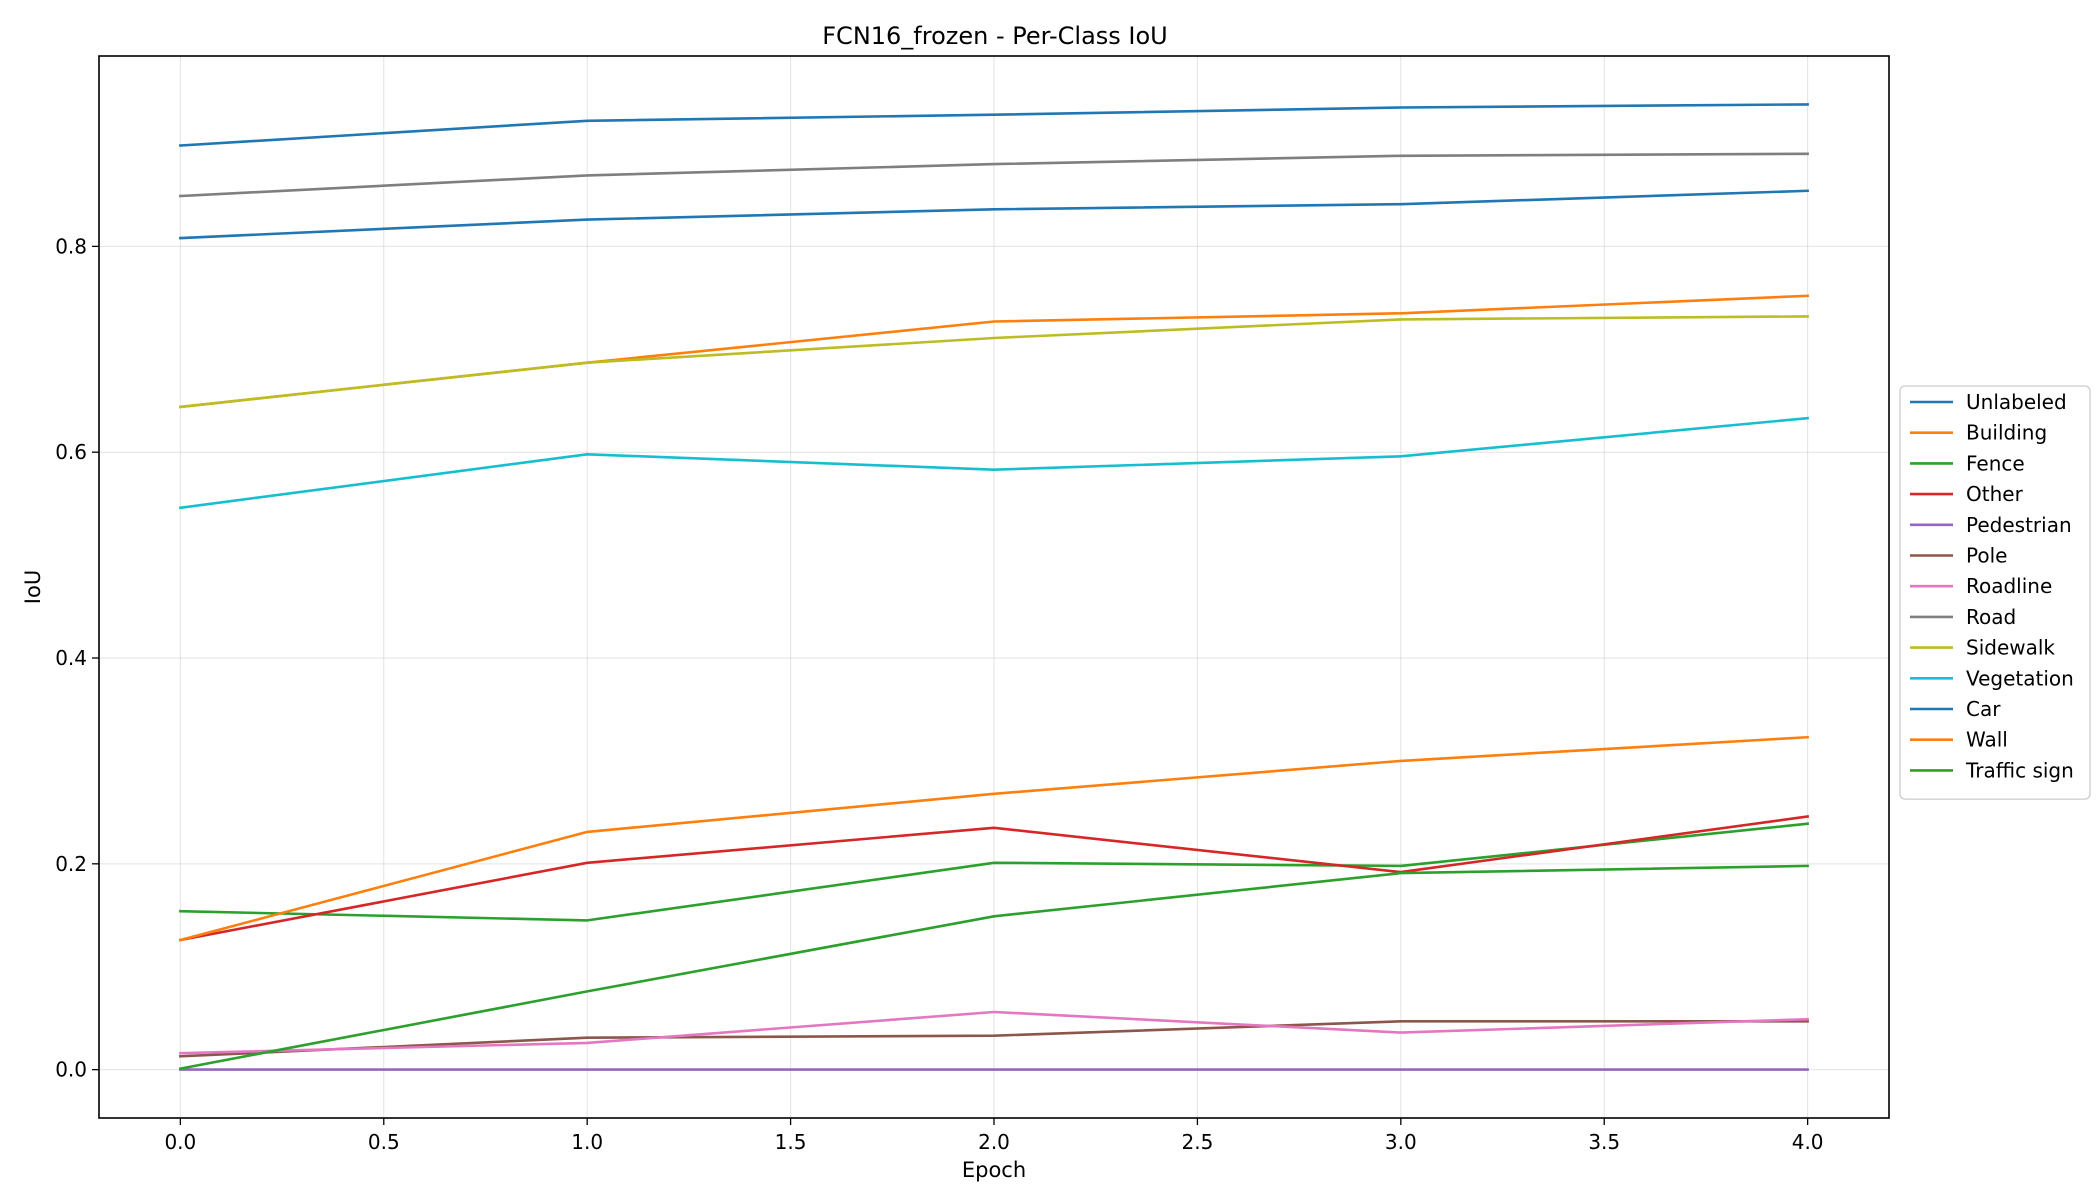  I want to click on series-line-roadline, so click(994, 1032).